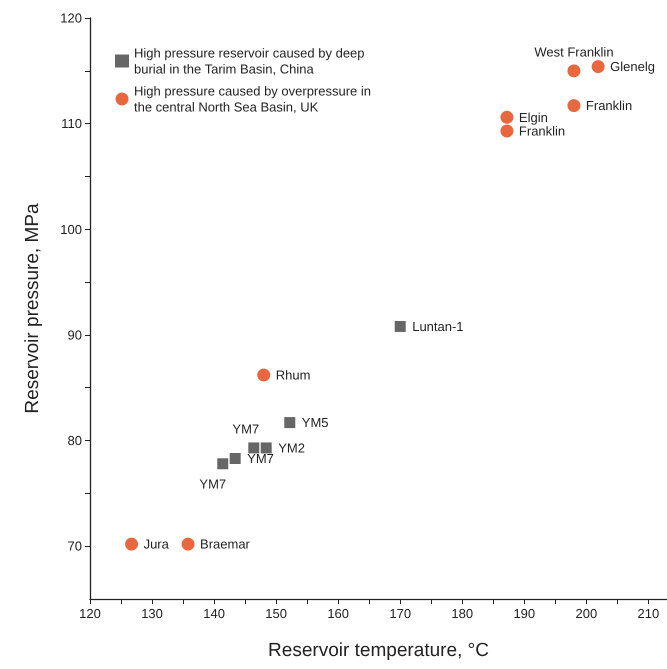 The image size is (667, 669). Describe the element at coordinates (214, 613) in the screenshot. I see `x-tick-label: 140` at that location.